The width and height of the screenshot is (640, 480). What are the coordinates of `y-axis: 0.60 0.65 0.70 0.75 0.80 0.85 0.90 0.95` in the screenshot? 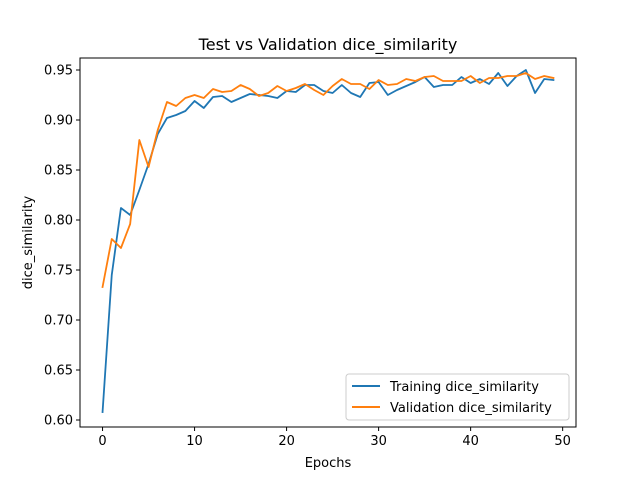 It's located at (62, 246).